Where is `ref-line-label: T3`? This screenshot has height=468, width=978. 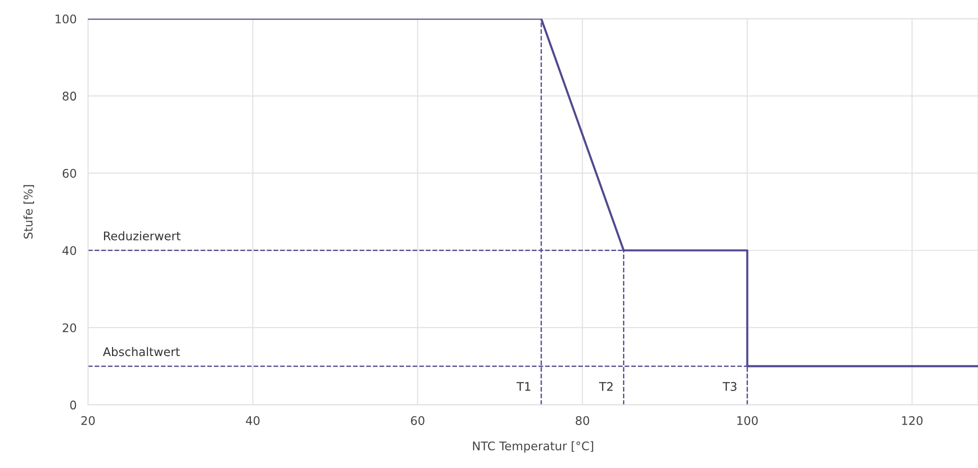 ref-line-label: T3 is located at coordinates (729, 386).